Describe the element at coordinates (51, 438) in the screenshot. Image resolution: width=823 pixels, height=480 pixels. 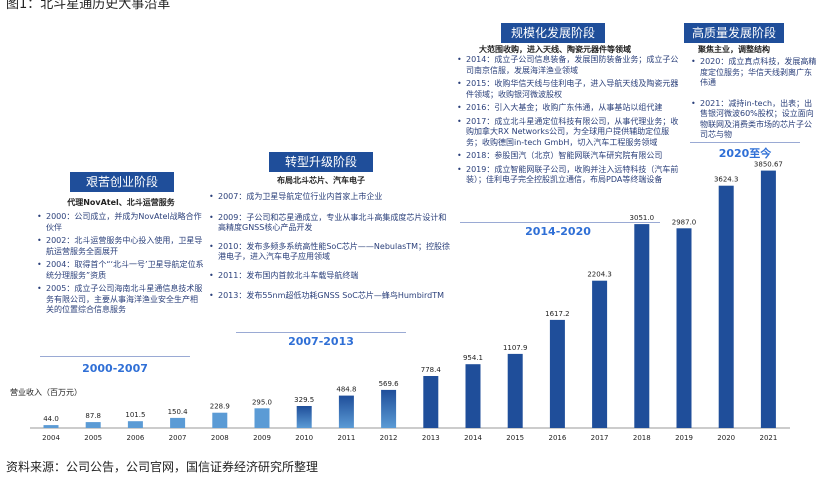
I see `x-tick-label: 2004` at that location.